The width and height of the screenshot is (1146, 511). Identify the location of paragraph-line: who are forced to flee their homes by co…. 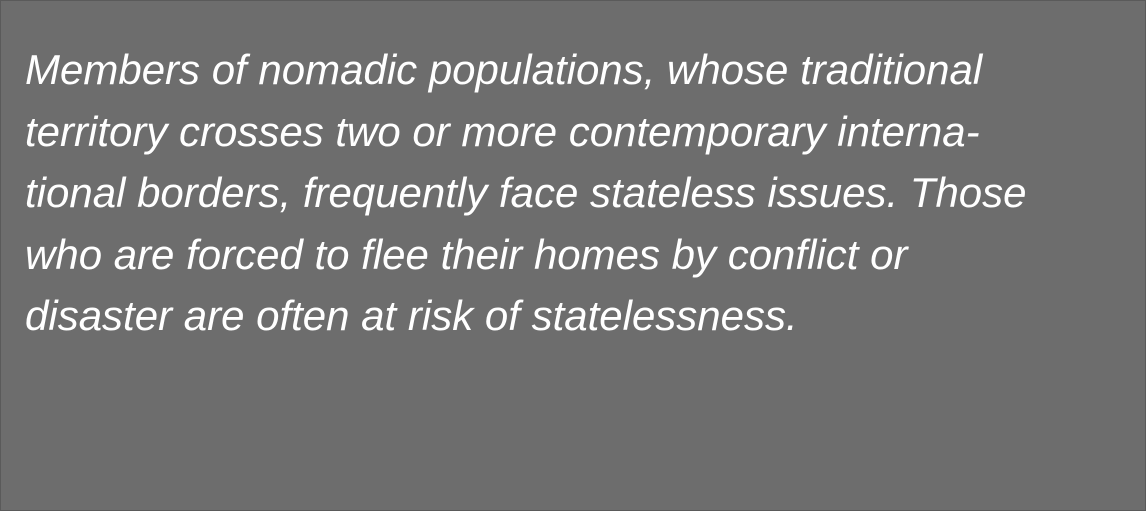
(466, 254).